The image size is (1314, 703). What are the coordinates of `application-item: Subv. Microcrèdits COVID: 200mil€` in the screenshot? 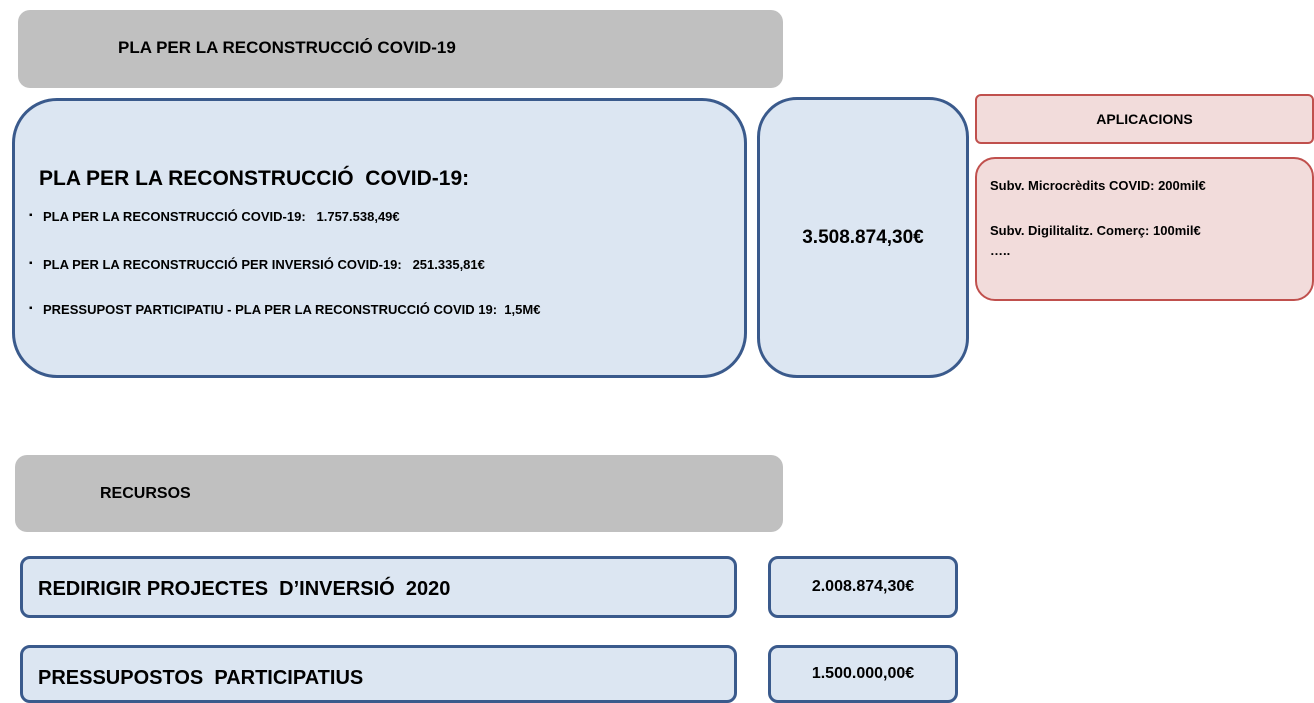 It's located at (1098, 185).